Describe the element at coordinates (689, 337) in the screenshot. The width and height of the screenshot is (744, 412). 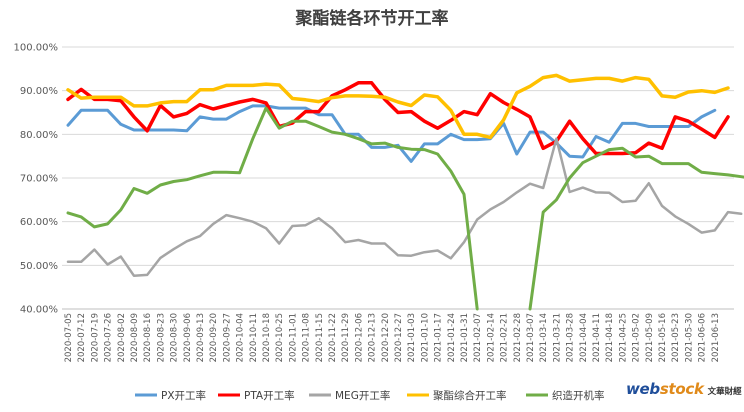
I see `x-tick-label: 2021-05-30` at that location.